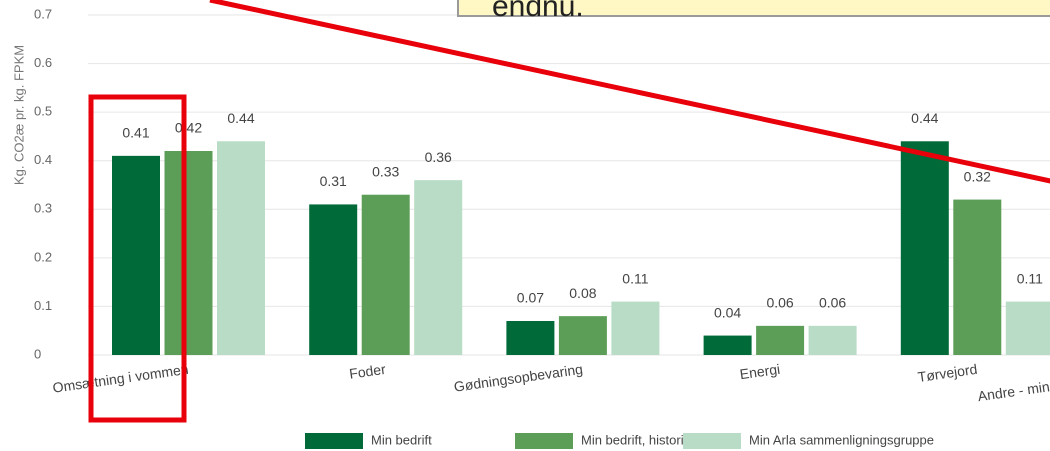  I want to click on y-tick-label: 0.6, so click(43, 62).